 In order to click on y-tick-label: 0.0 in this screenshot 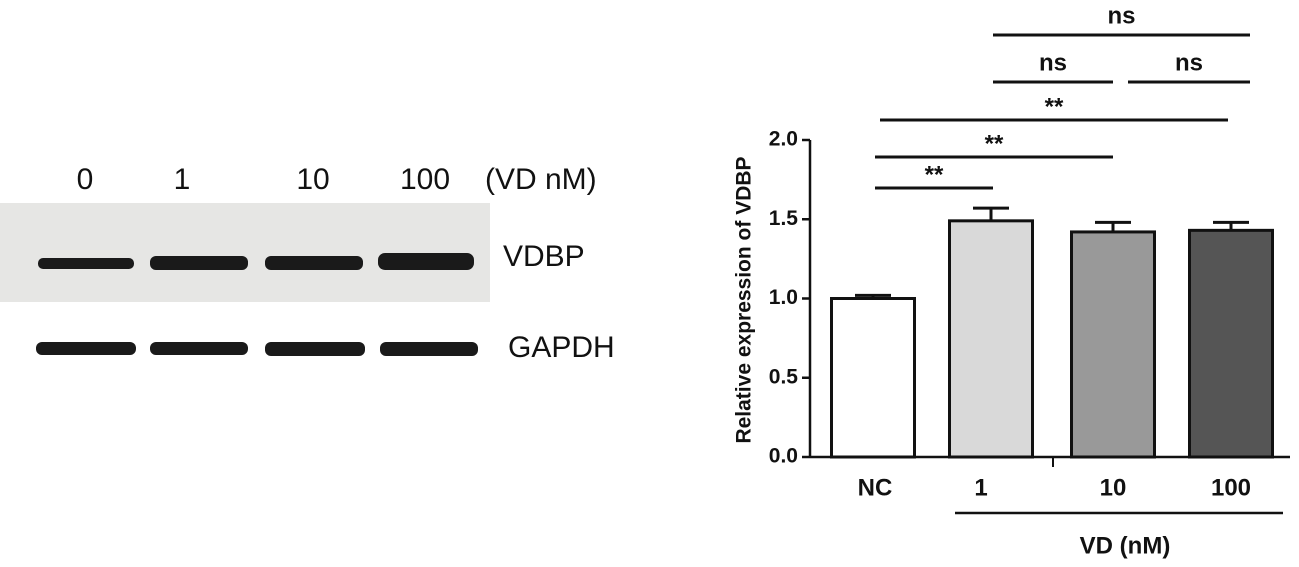, I will do `click(783, 456)`.